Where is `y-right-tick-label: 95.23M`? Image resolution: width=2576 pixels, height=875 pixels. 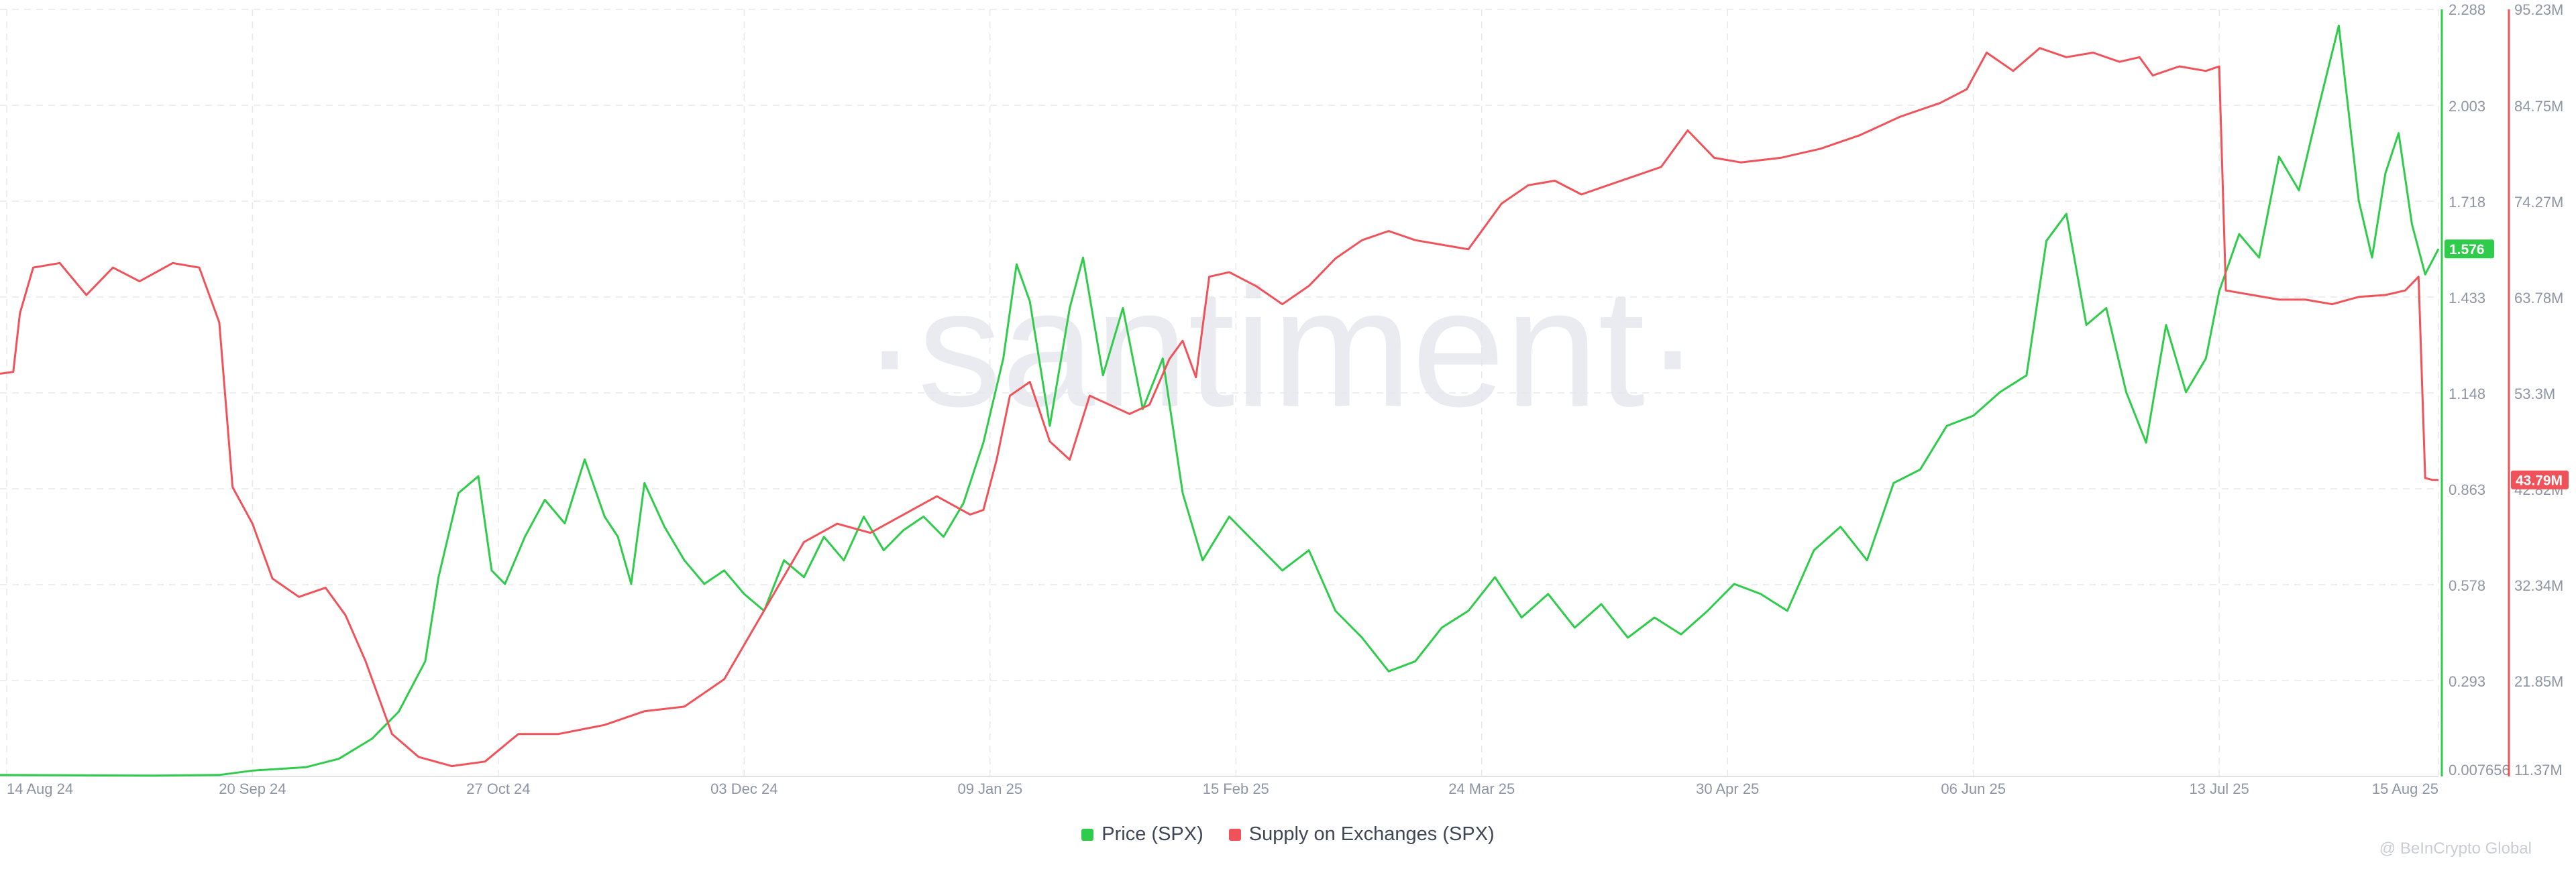 y-right-tick-label: 95.23M is located at coordinates (2538, 9).